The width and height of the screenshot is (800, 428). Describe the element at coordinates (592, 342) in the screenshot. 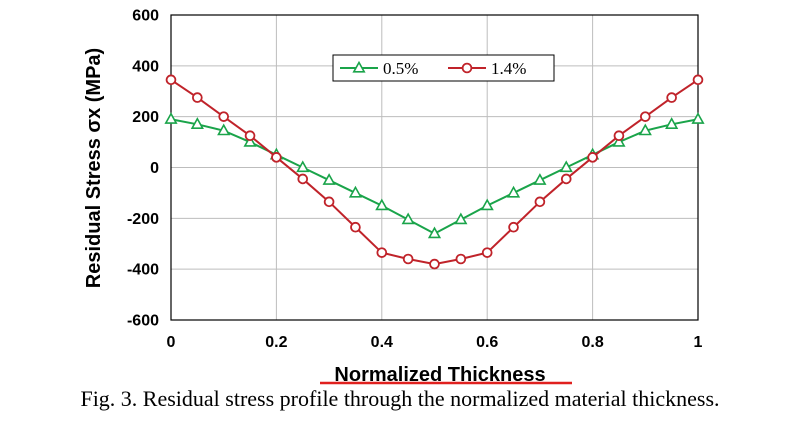

I see `x-tick-label: 0.8` at that location.